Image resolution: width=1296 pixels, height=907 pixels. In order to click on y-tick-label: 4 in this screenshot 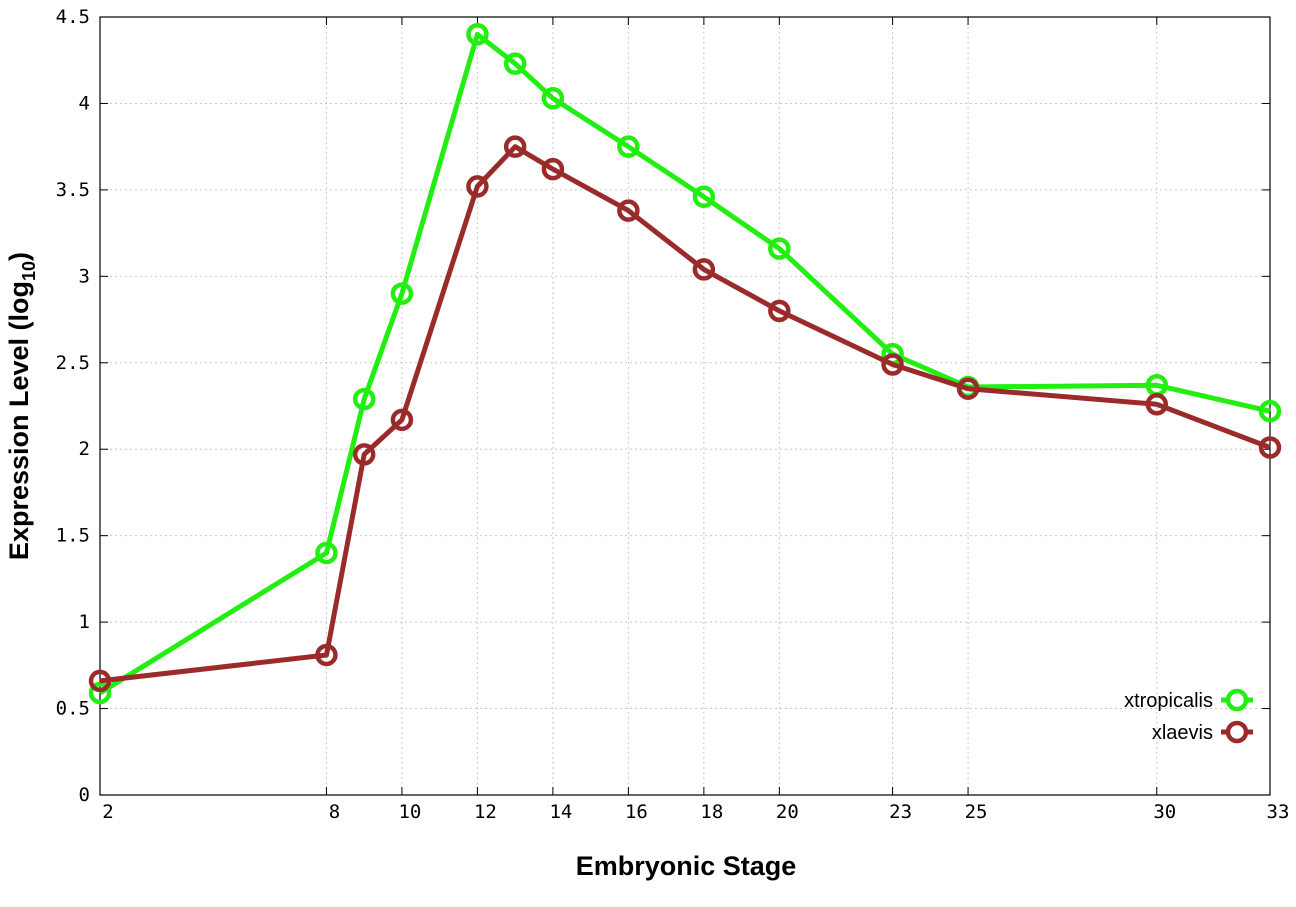, I will do `click(84, 103)`.